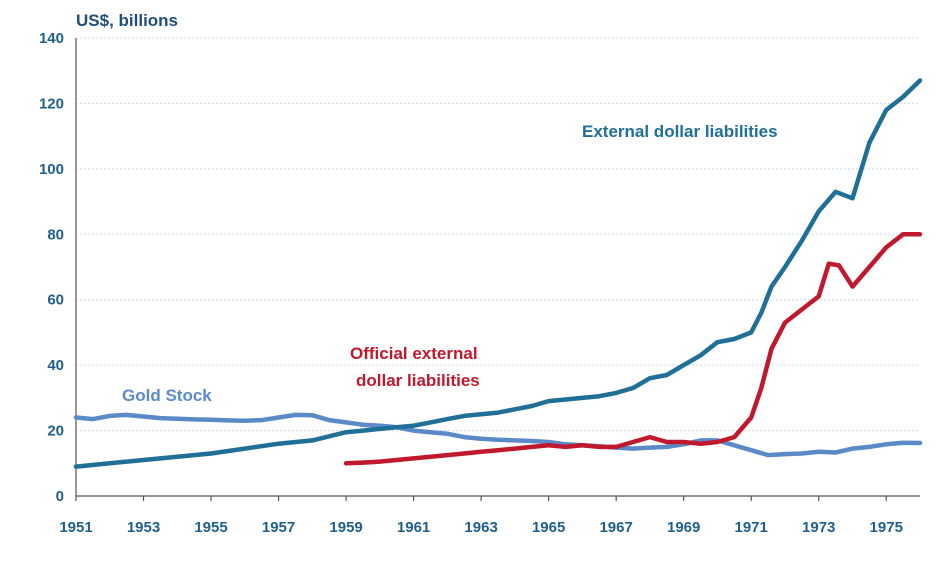 The height and width of the screenshot is (563, 944). Describe the element at coordinates (210, 527) in the screenshot. I see `x-tick-label: 1955` at that location.